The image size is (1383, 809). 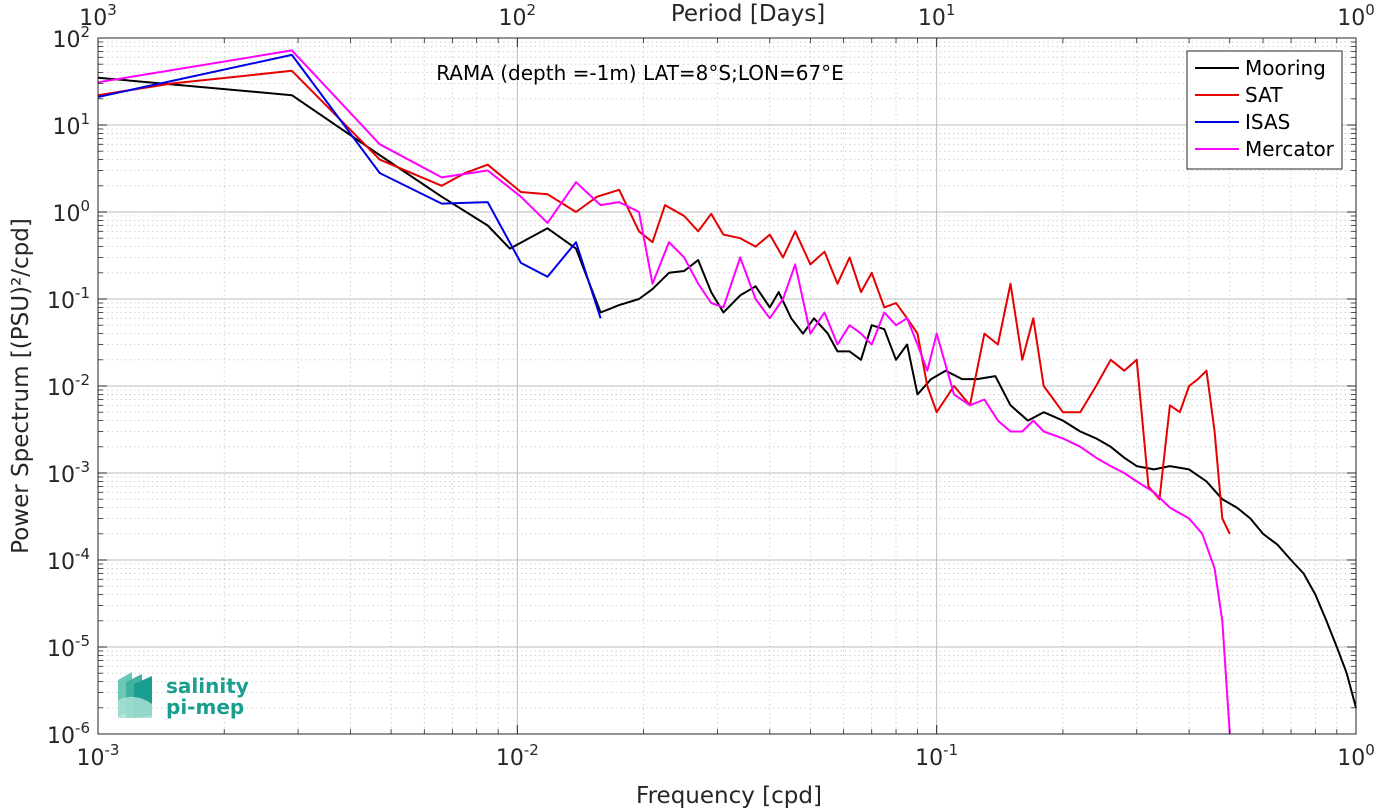 What do you see at coordinates (748, 14) in the screenshot?
I see `top-axis-label: Period [Days]` at bounding box center [748, 14].